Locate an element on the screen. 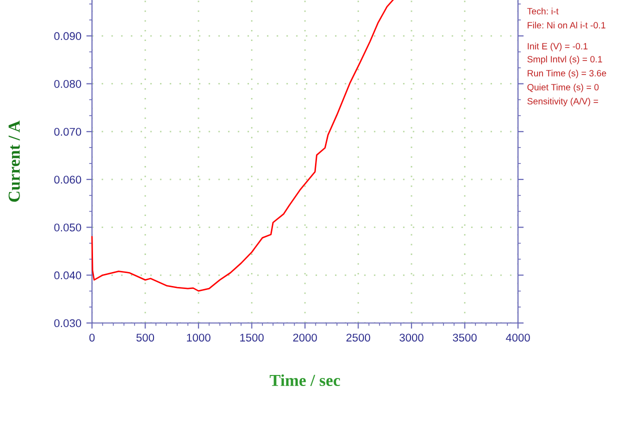 This screenshot has width=621, height=427. text: File: Ni on Al i-t -0.1 is located at coordinates (567, 25).